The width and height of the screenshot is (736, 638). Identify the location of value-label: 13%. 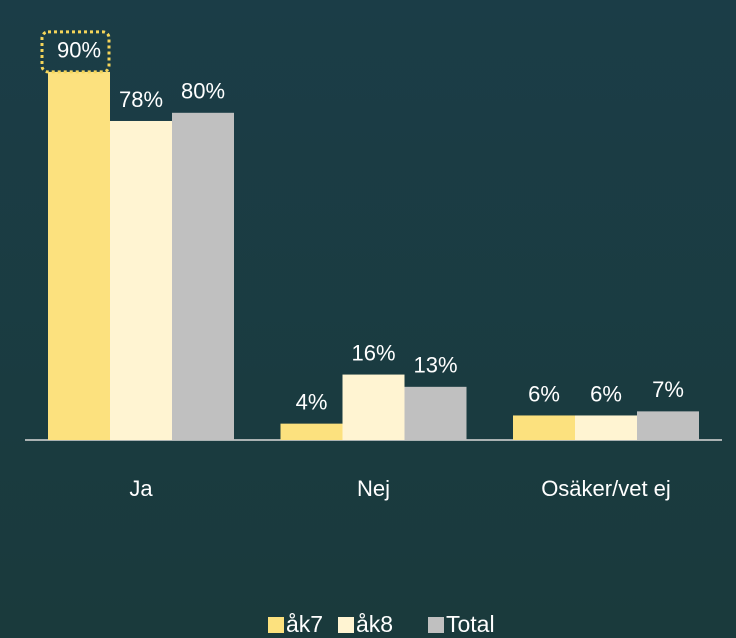
(435, 365).